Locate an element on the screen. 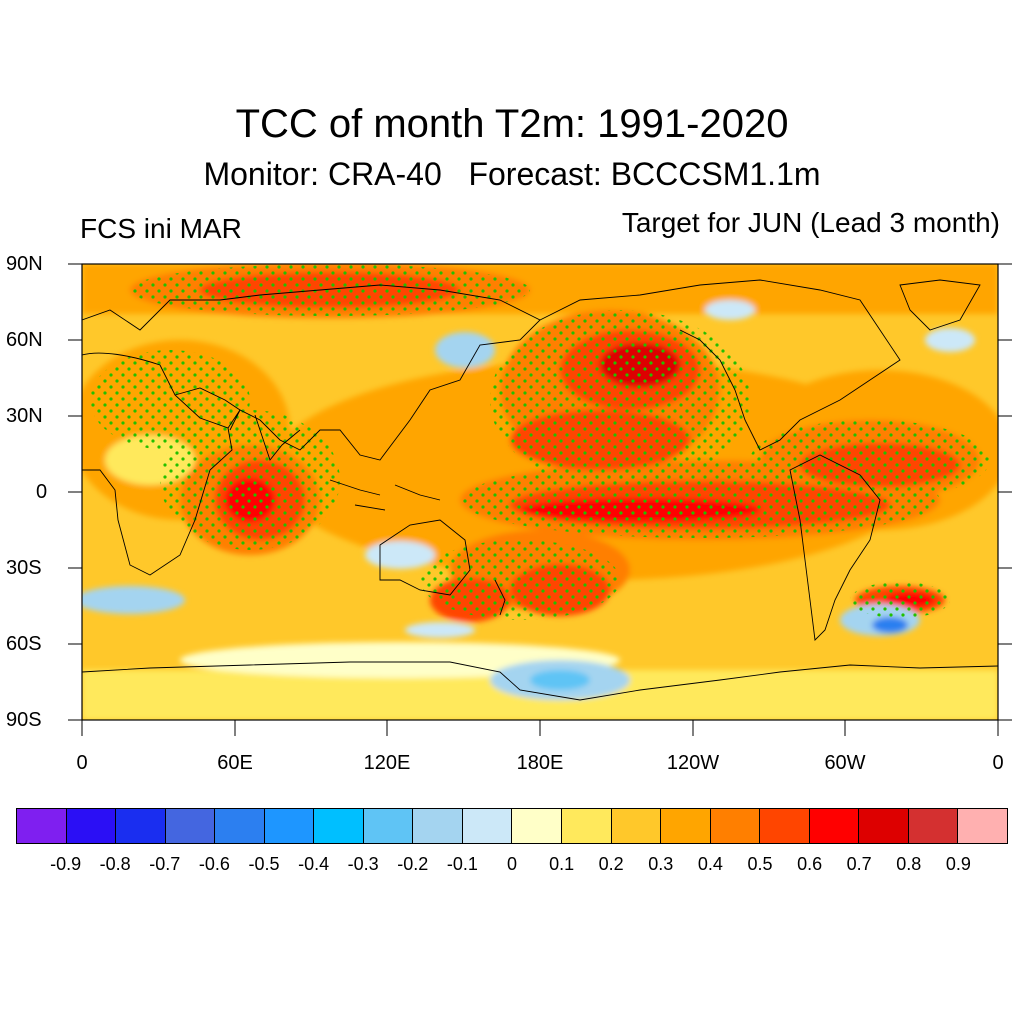  colorbar-tick-label: 0.5 is located at coordinates (760, 864).